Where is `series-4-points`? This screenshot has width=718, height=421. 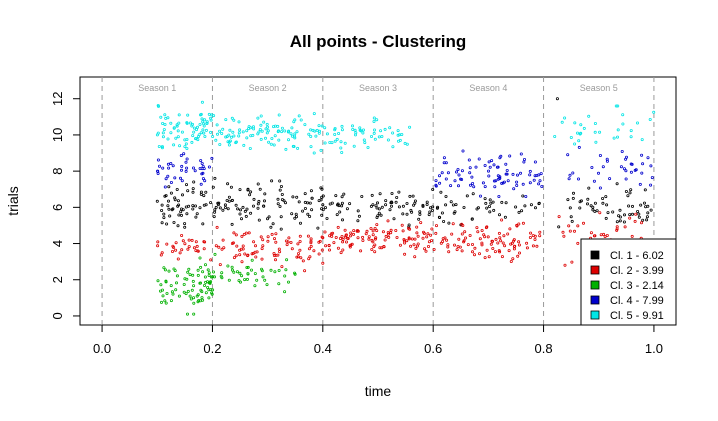
series-4-points is located at coordinates (405, 171).